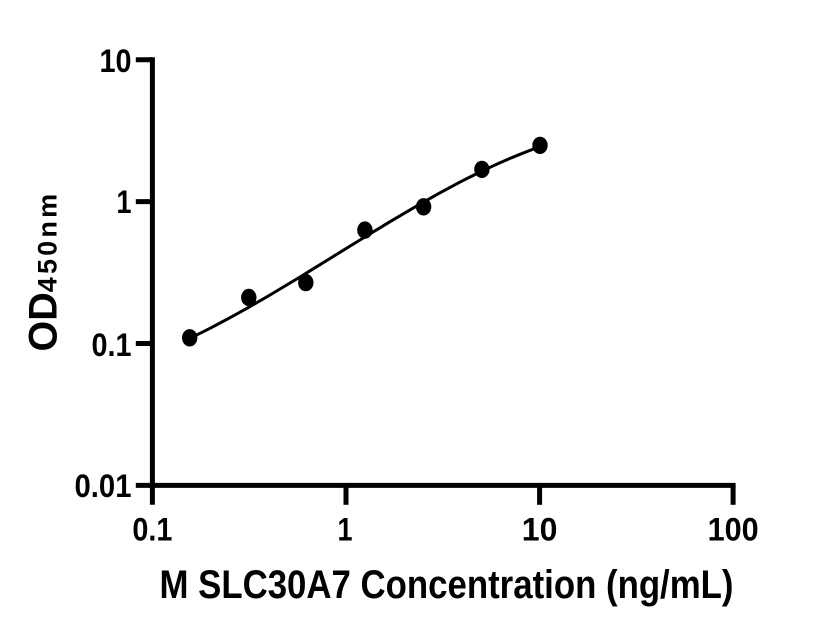  I want to click on svg-text: OD450nm, so click(44, 271).